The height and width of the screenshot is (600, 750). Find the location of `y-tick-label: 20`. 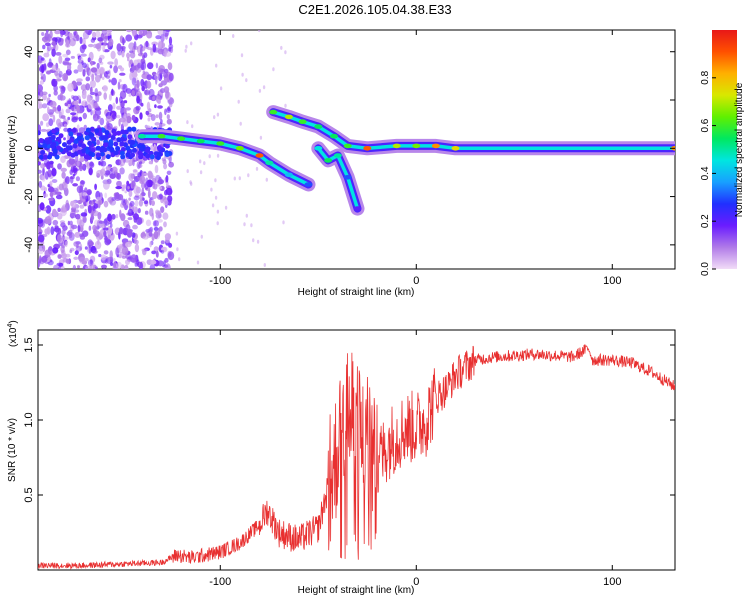

y-tick-label: 20 is located at coordinates (29, 100).